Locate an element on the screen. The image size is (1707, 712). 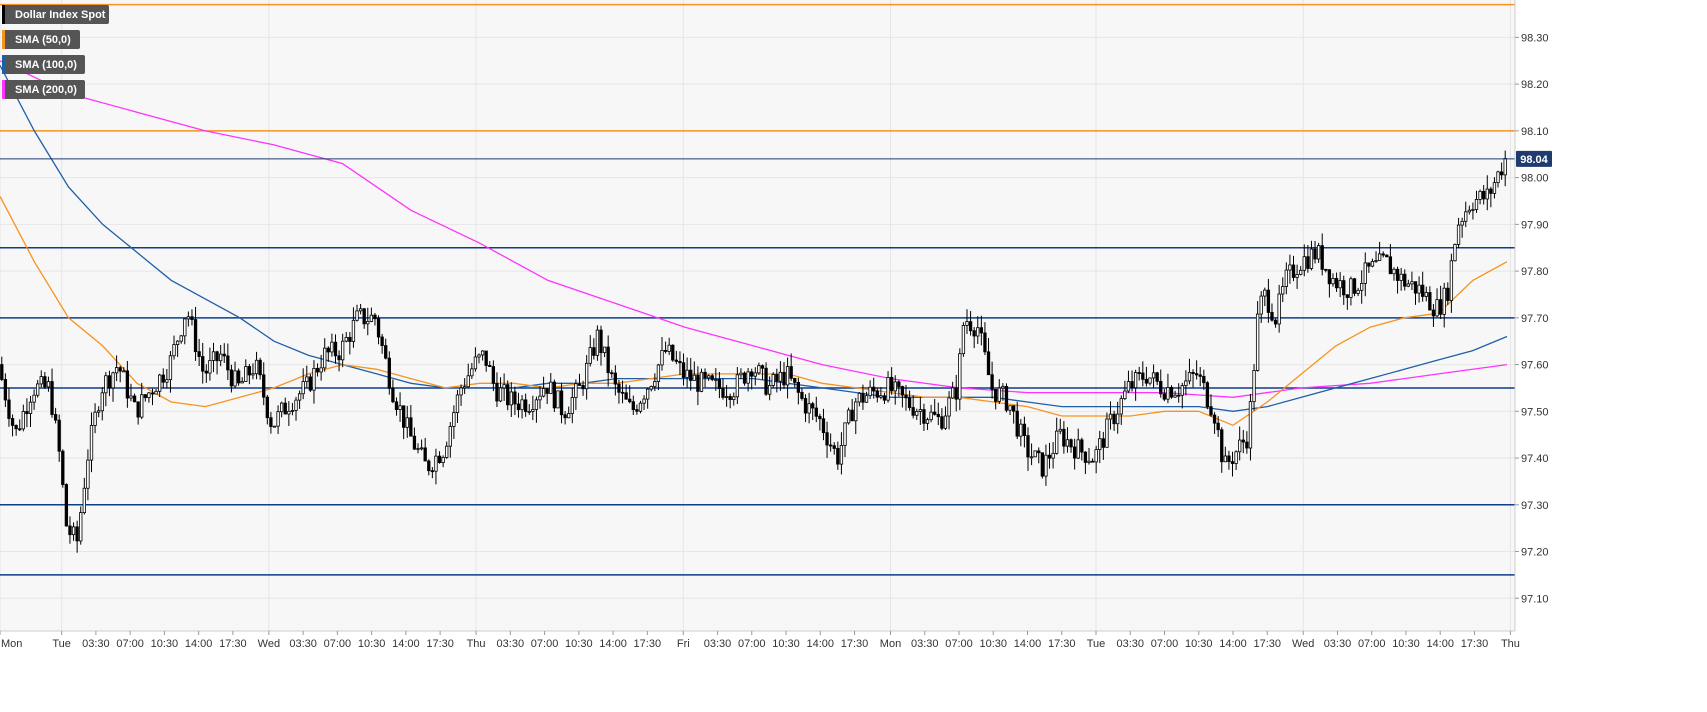
y-tick-label: 97.10 is located at coordinates (1535, 599).